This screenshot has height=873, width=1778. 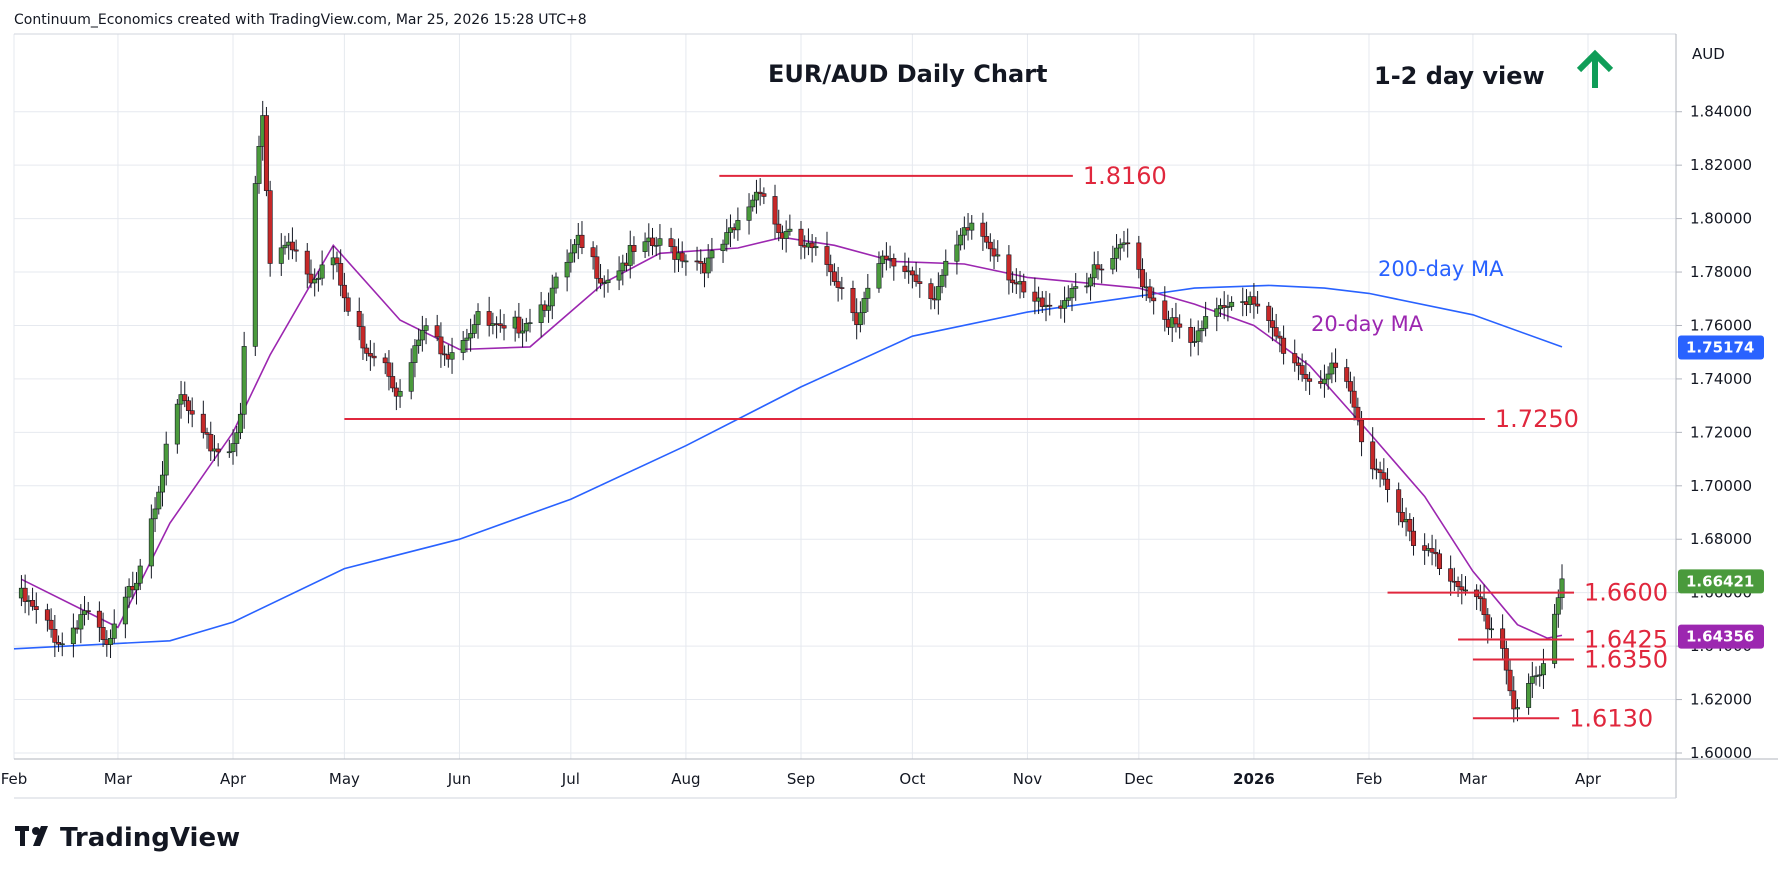 What do you see at coordinates (127, 838) in the screenshot?
I see `tradingview-logo: TradingView` at bounding box center [127, 838].